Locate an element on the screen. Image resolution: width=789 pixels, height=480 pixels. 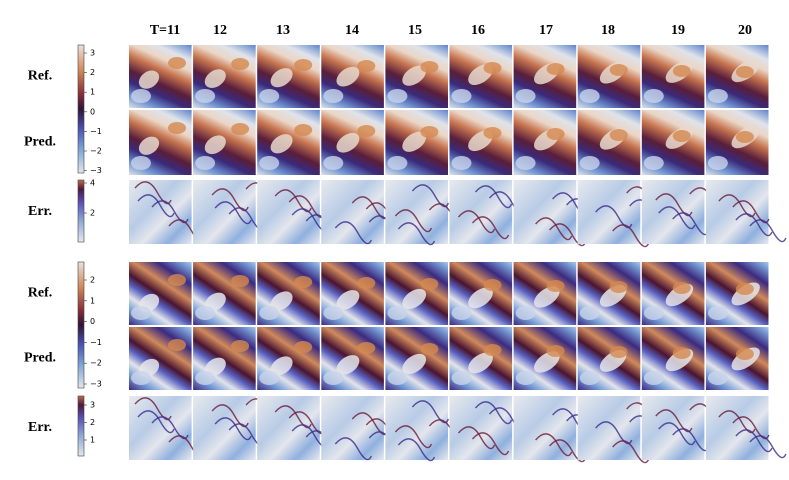
colorbar-tick-label: −3 is located at coordinates (96, 170).